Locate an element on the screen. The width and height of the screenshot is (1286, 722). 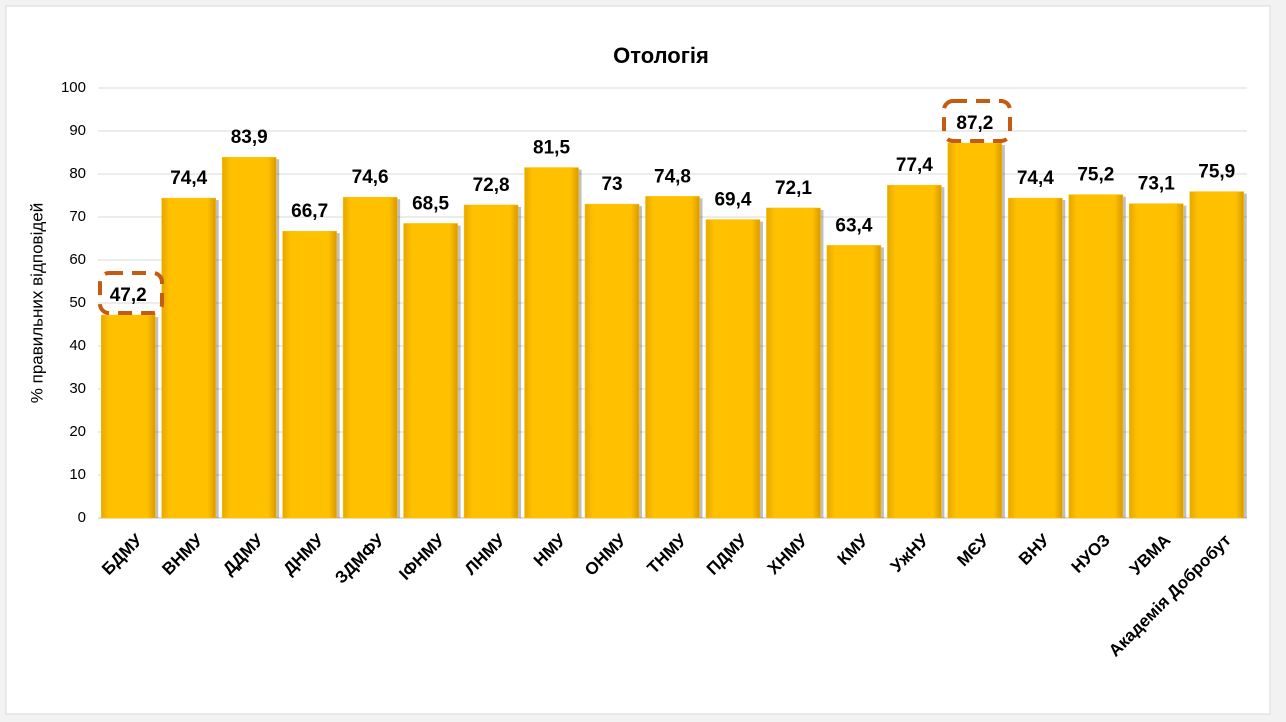
data-label: 63,4 is located at coordinates (853, 225).